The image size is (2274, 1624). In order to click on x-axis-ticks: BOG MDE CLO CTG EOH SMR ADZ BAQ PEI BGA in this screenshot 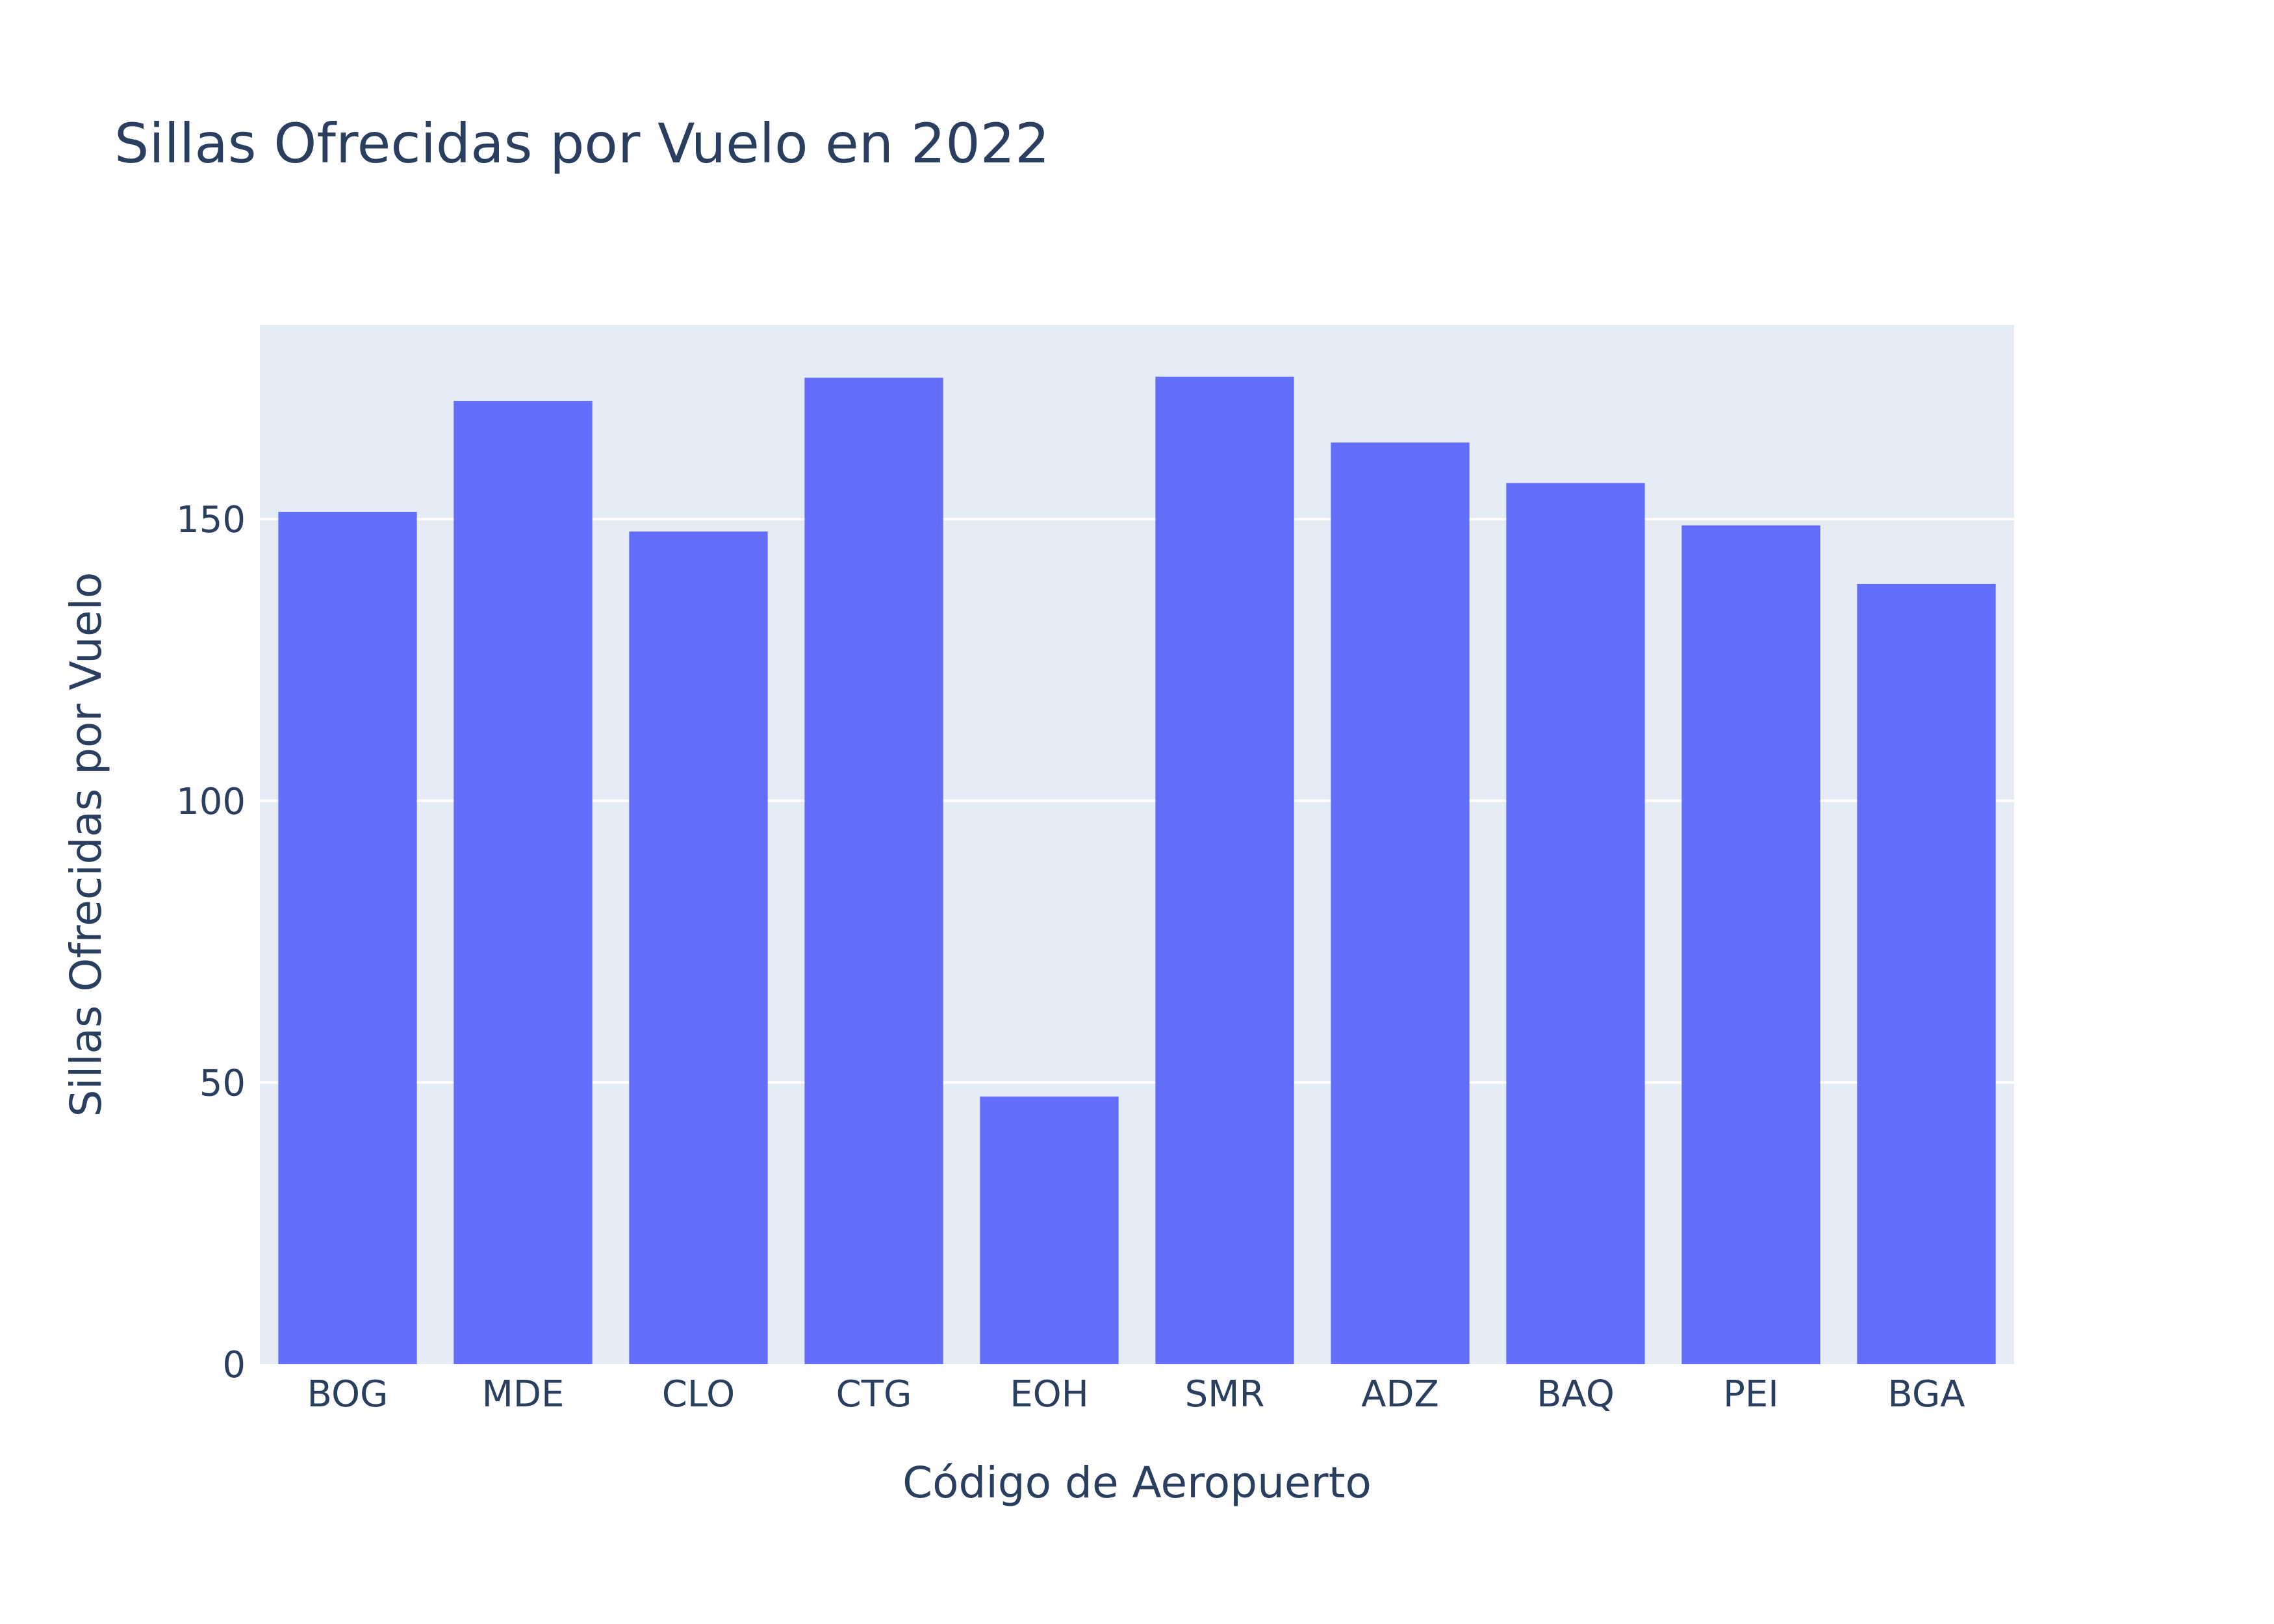, I will do `click(1136, 1394)`.